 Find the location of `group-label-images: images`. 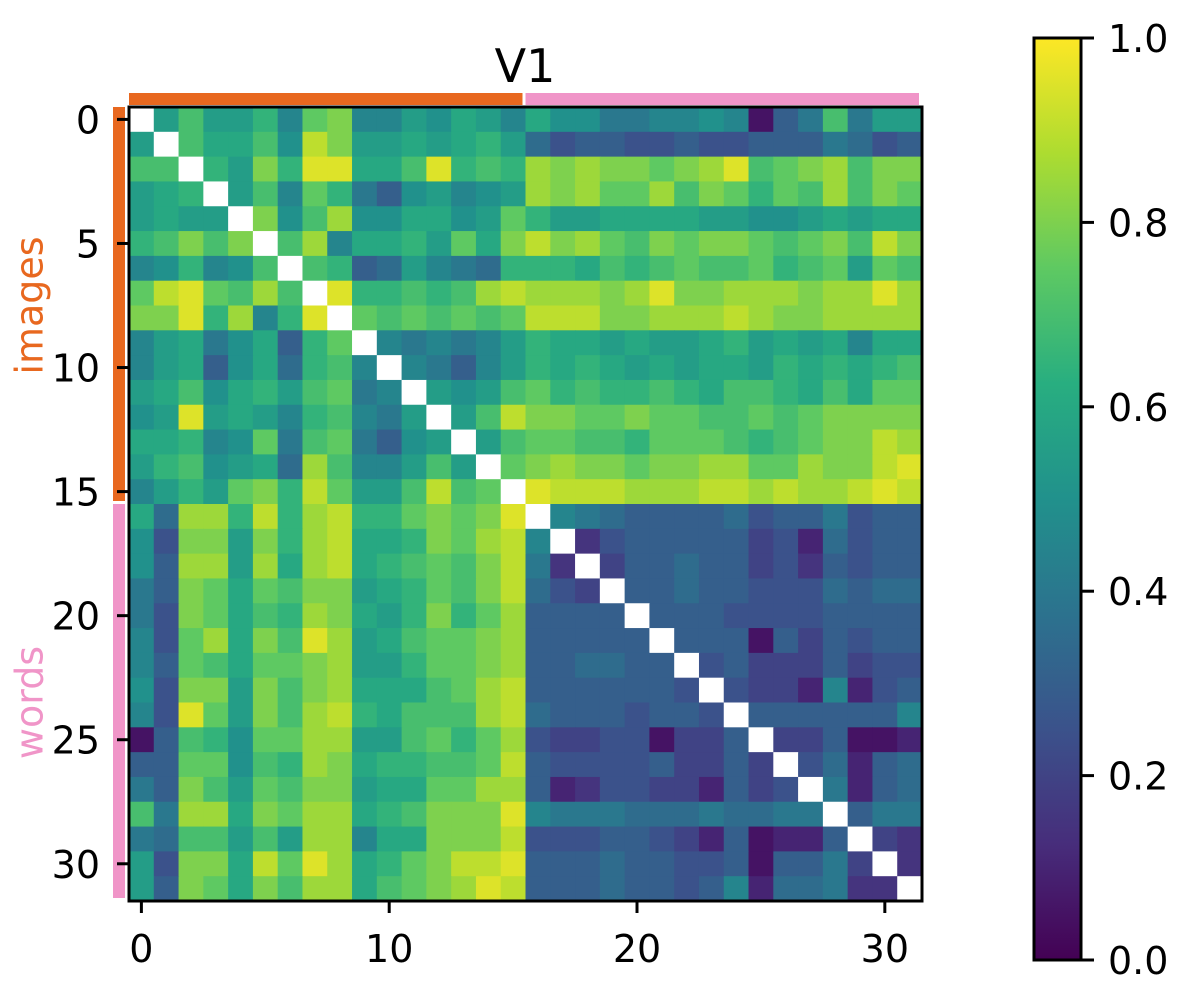

group-label-images: images is located at coordinates (30, 305).